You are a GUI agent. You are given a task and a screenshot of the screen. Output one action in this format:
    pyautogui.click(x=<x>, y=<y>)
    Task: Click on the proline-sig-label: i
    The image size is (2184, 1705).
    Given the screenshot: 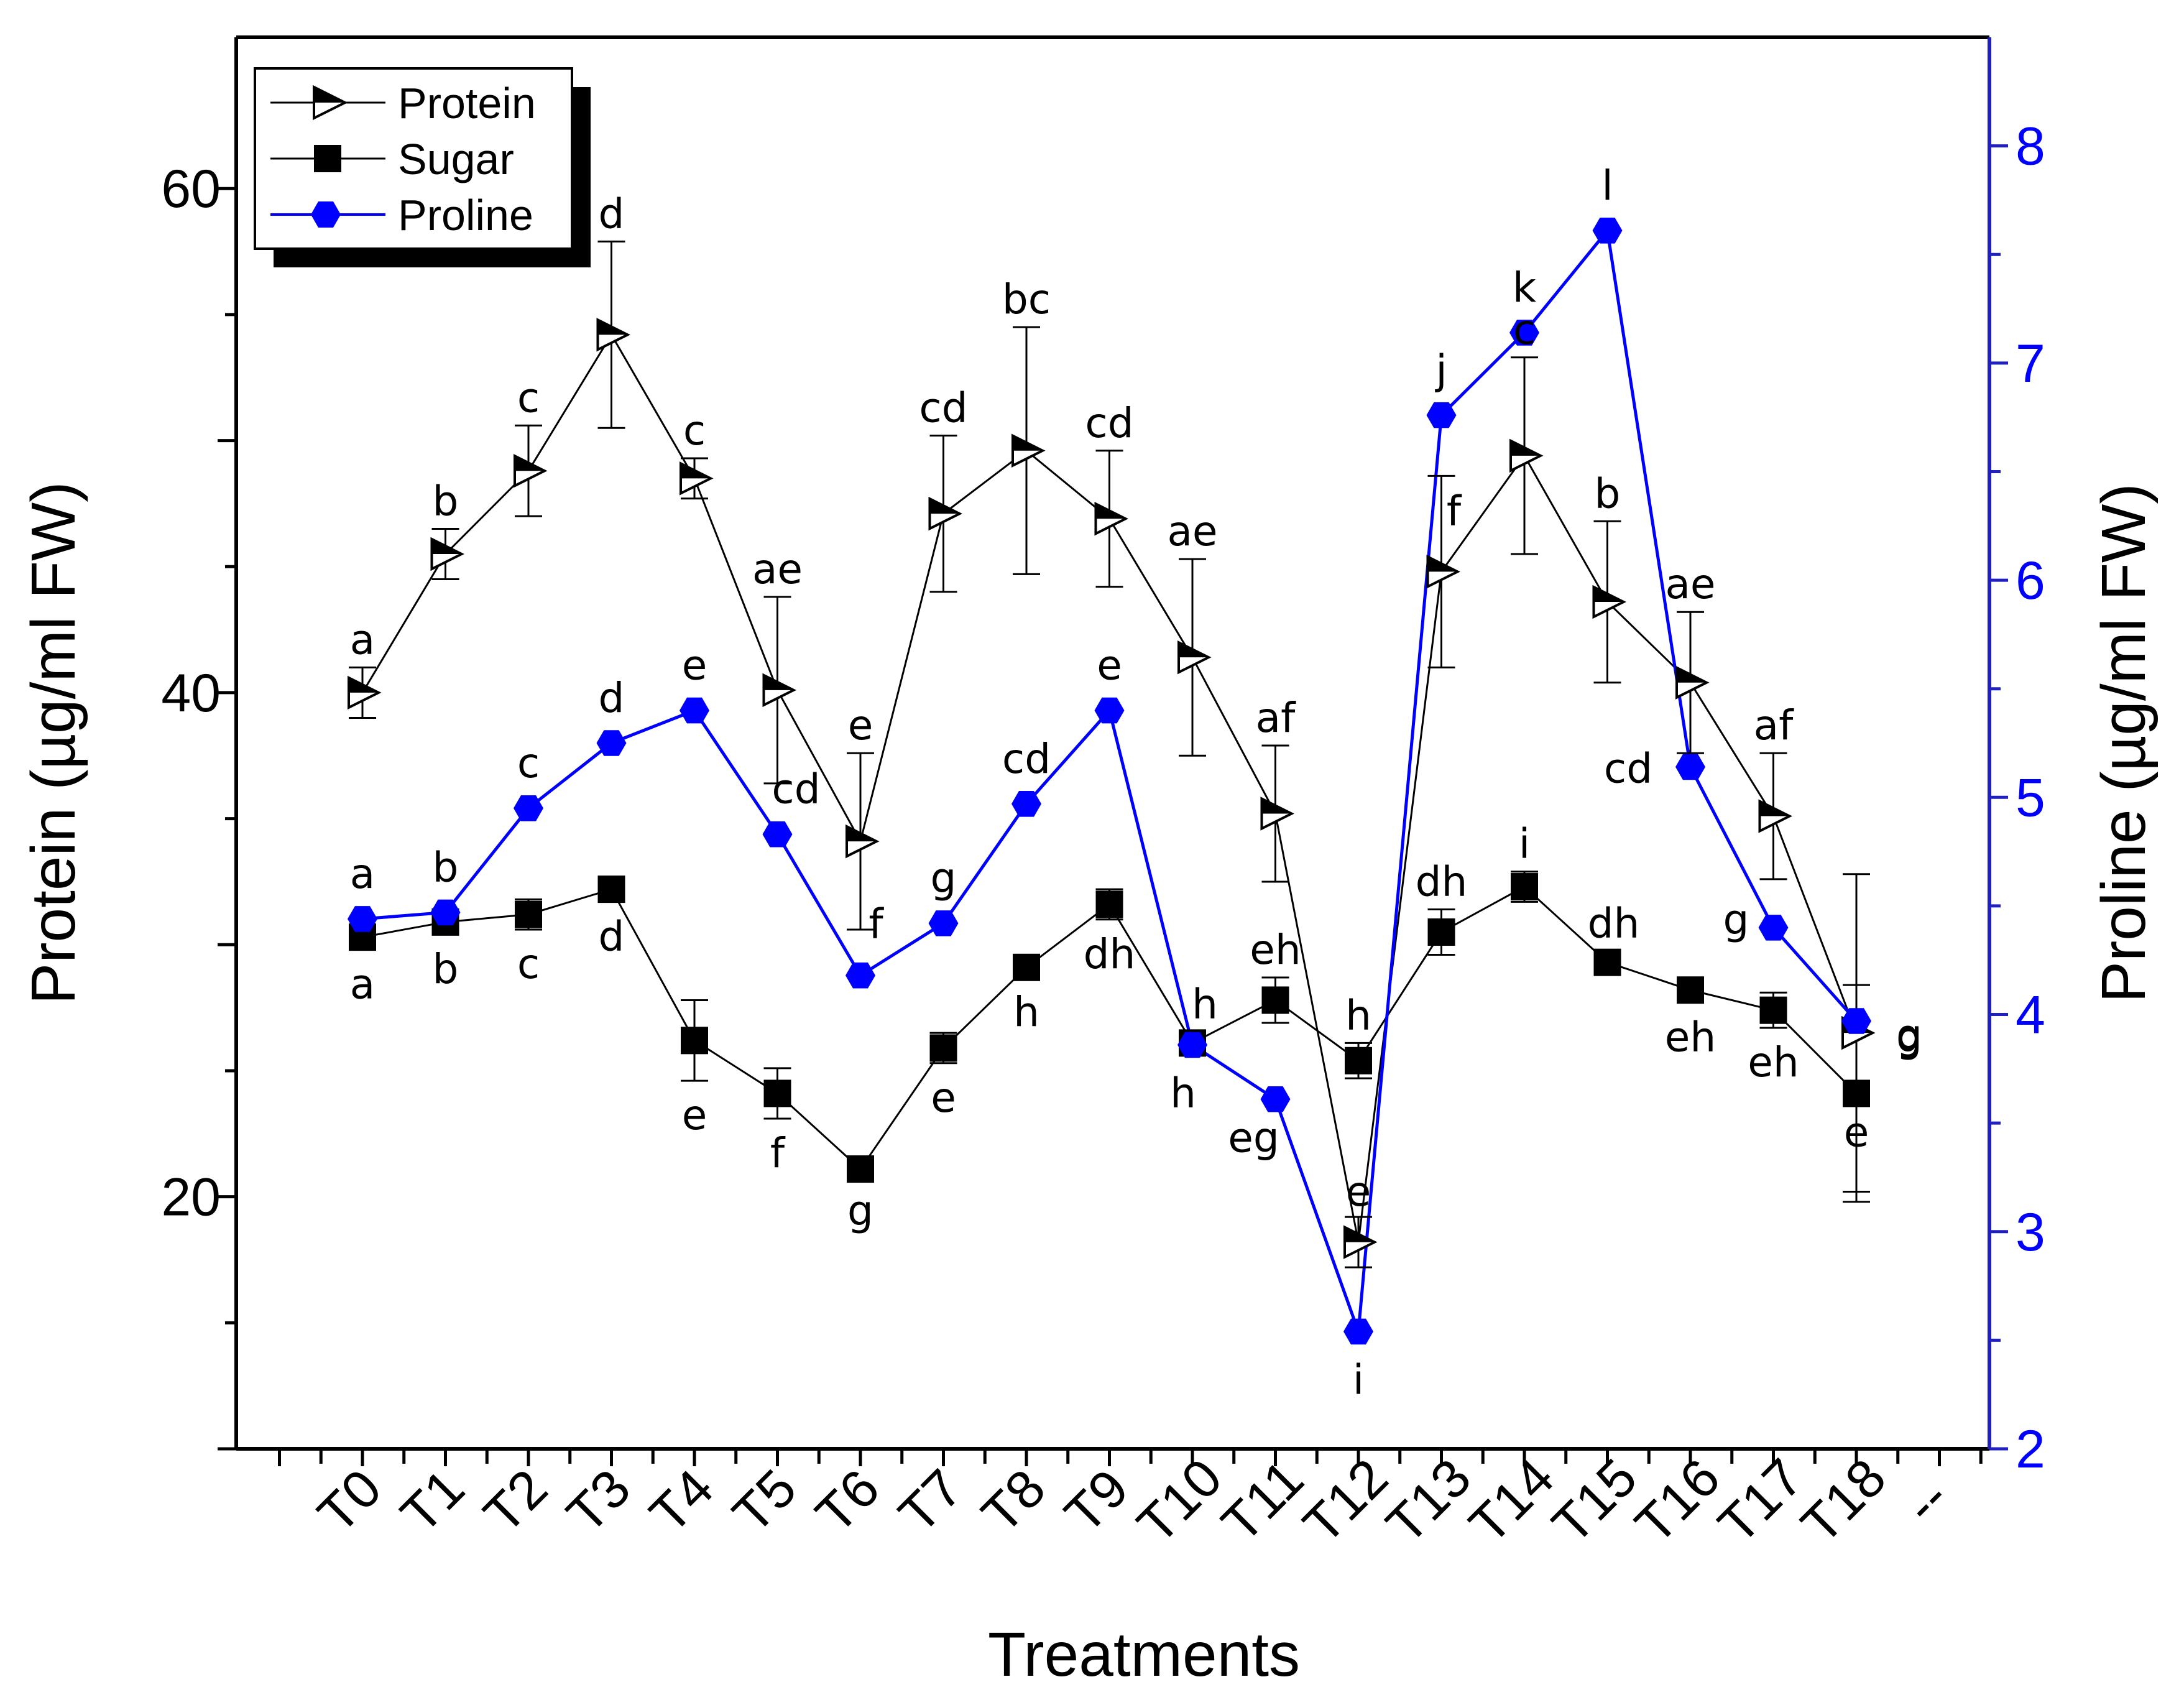 What is the action you would take?
    pyautogui.click(x=1359, y=1379)
    